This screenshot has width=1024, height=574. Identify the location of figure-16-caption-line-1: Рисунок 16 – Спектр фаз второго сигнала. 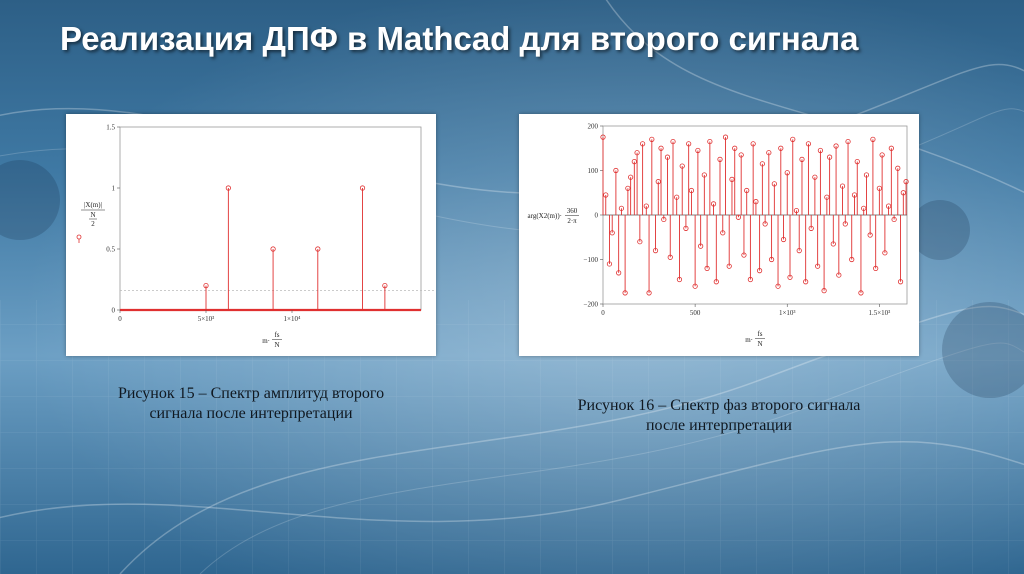
(719, 405).